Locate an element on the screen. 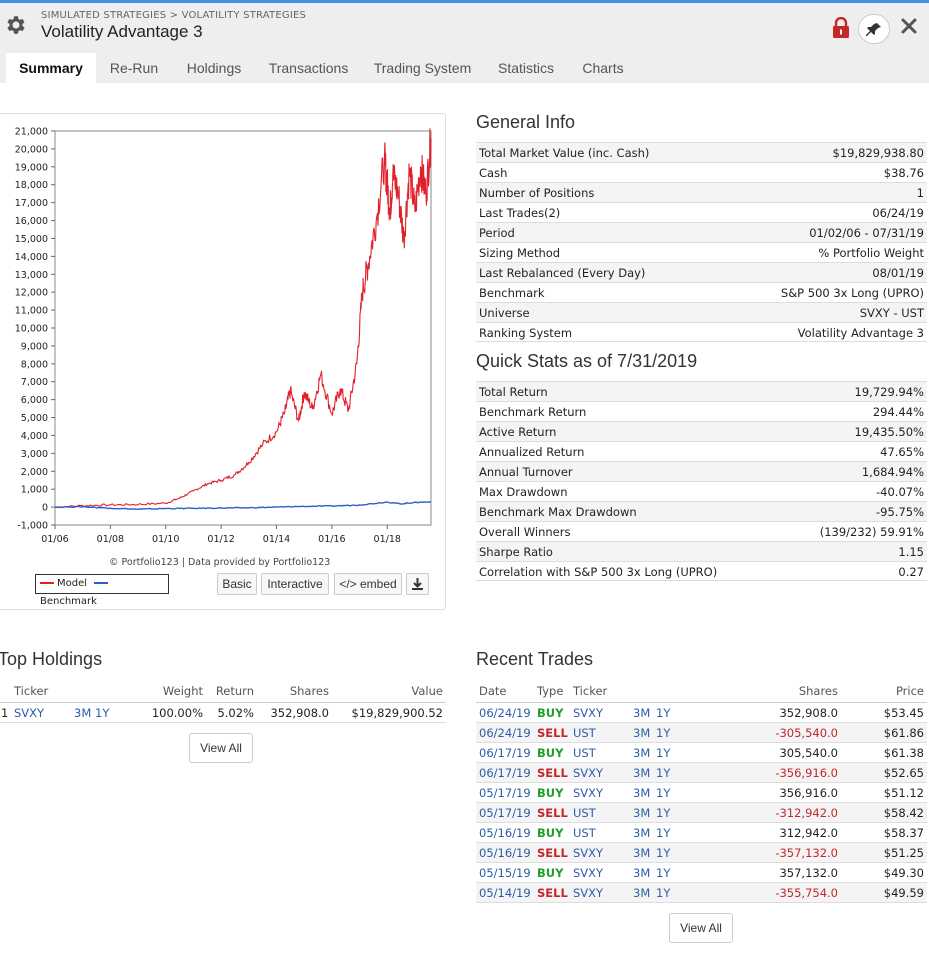  stat-value: -40.07% is located at coordinates (900, 492).